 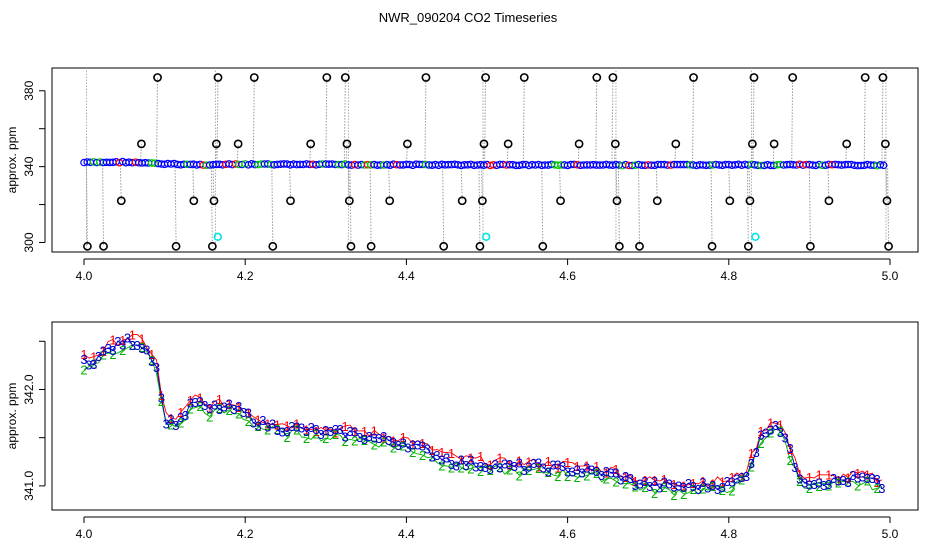 What do you see at coordinates (755, 237) in the screenshot?
I see `top-cyan-point` at bounding box center [755, 237].